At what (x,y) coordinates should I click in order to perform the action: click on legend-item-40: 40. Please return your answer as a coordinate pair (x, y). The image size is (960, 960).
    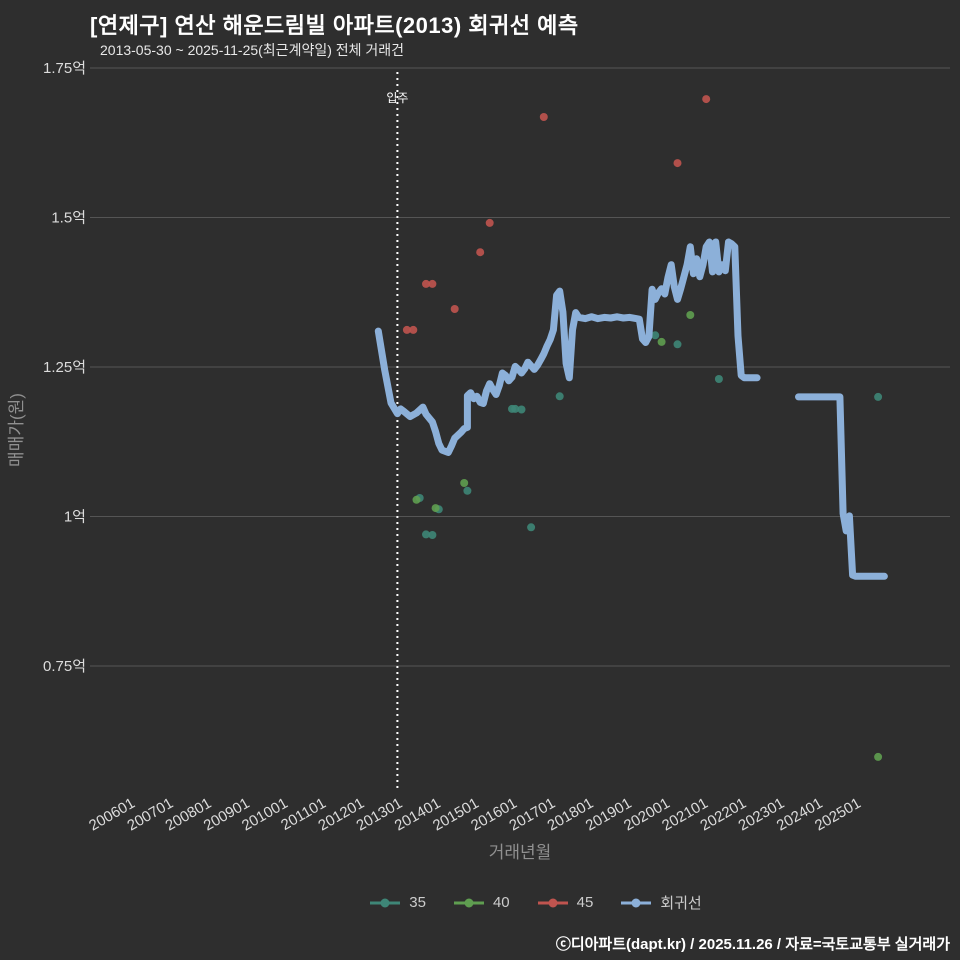
    Looking at the image, I should click on (481, 902).